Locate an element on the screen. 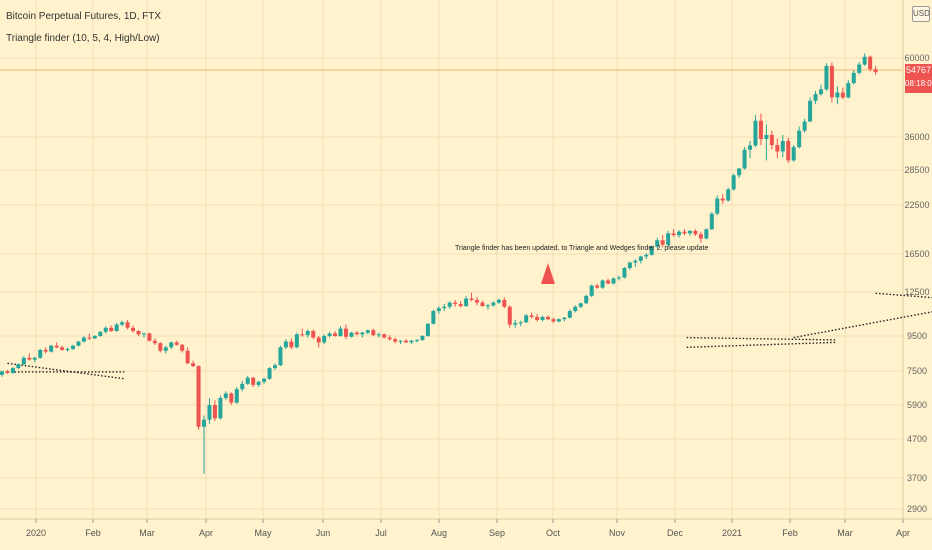  price-tick-label: 2900 is located at coordinates (917, 509).